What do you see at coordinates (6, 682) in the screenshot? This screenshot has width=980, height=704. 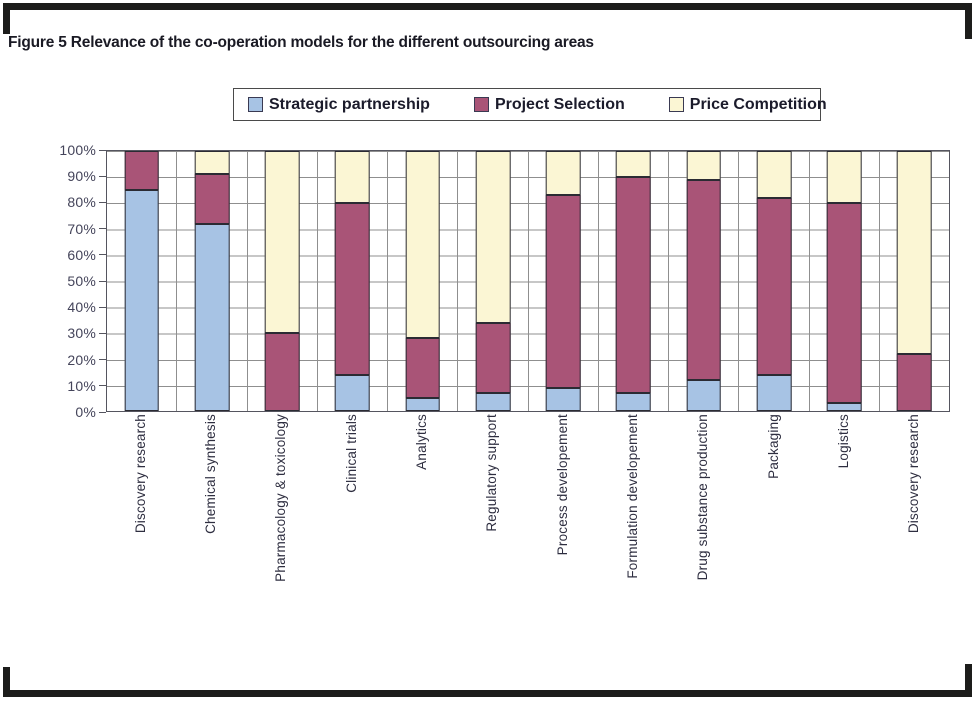 I see `bottom-left-frame-corner` at bounding box center [6, 682].